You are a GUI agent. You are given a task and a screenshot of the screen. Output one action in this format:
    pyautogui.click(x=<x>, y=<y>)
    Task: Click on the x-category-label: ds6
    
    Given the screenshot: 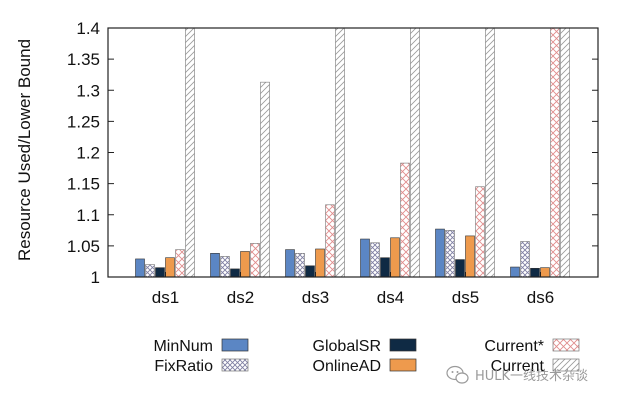 What is the action you would take?
    pyautogui.click(x=540, y=297)
    